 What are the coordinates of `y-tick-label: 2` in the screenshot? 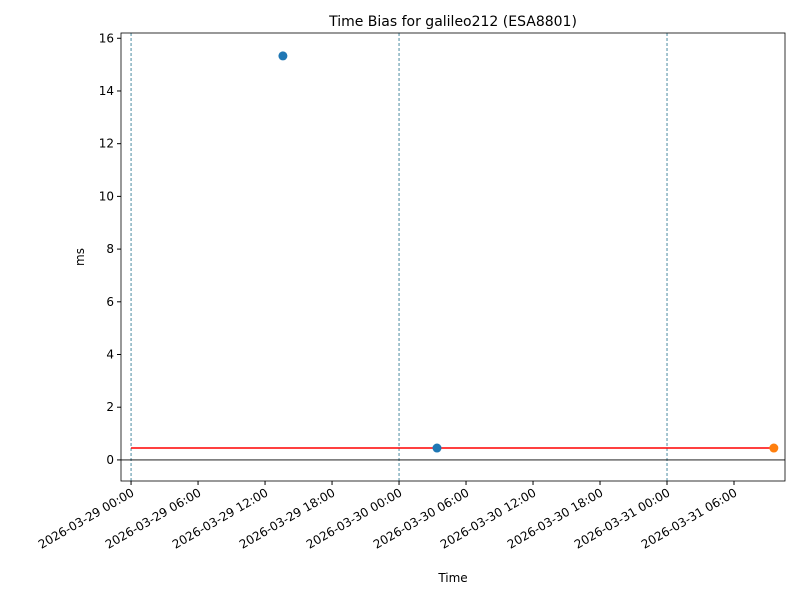 It's located at (110, 407).